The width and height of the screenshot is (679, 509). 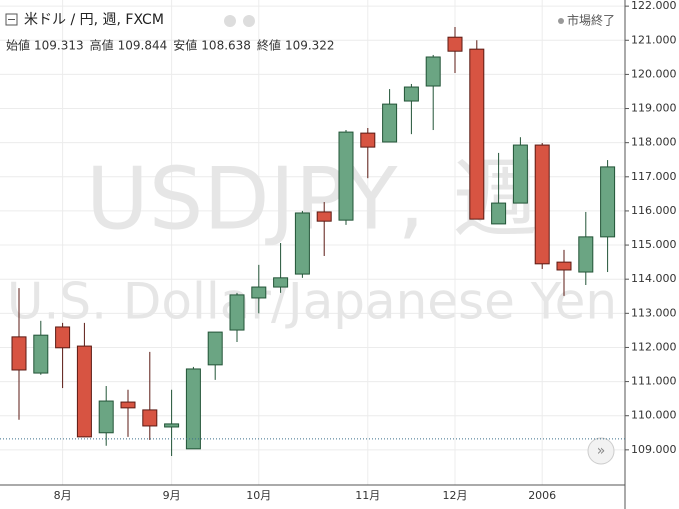 I want to click on x-tick-label: 2006, so click(x=542, y=495).